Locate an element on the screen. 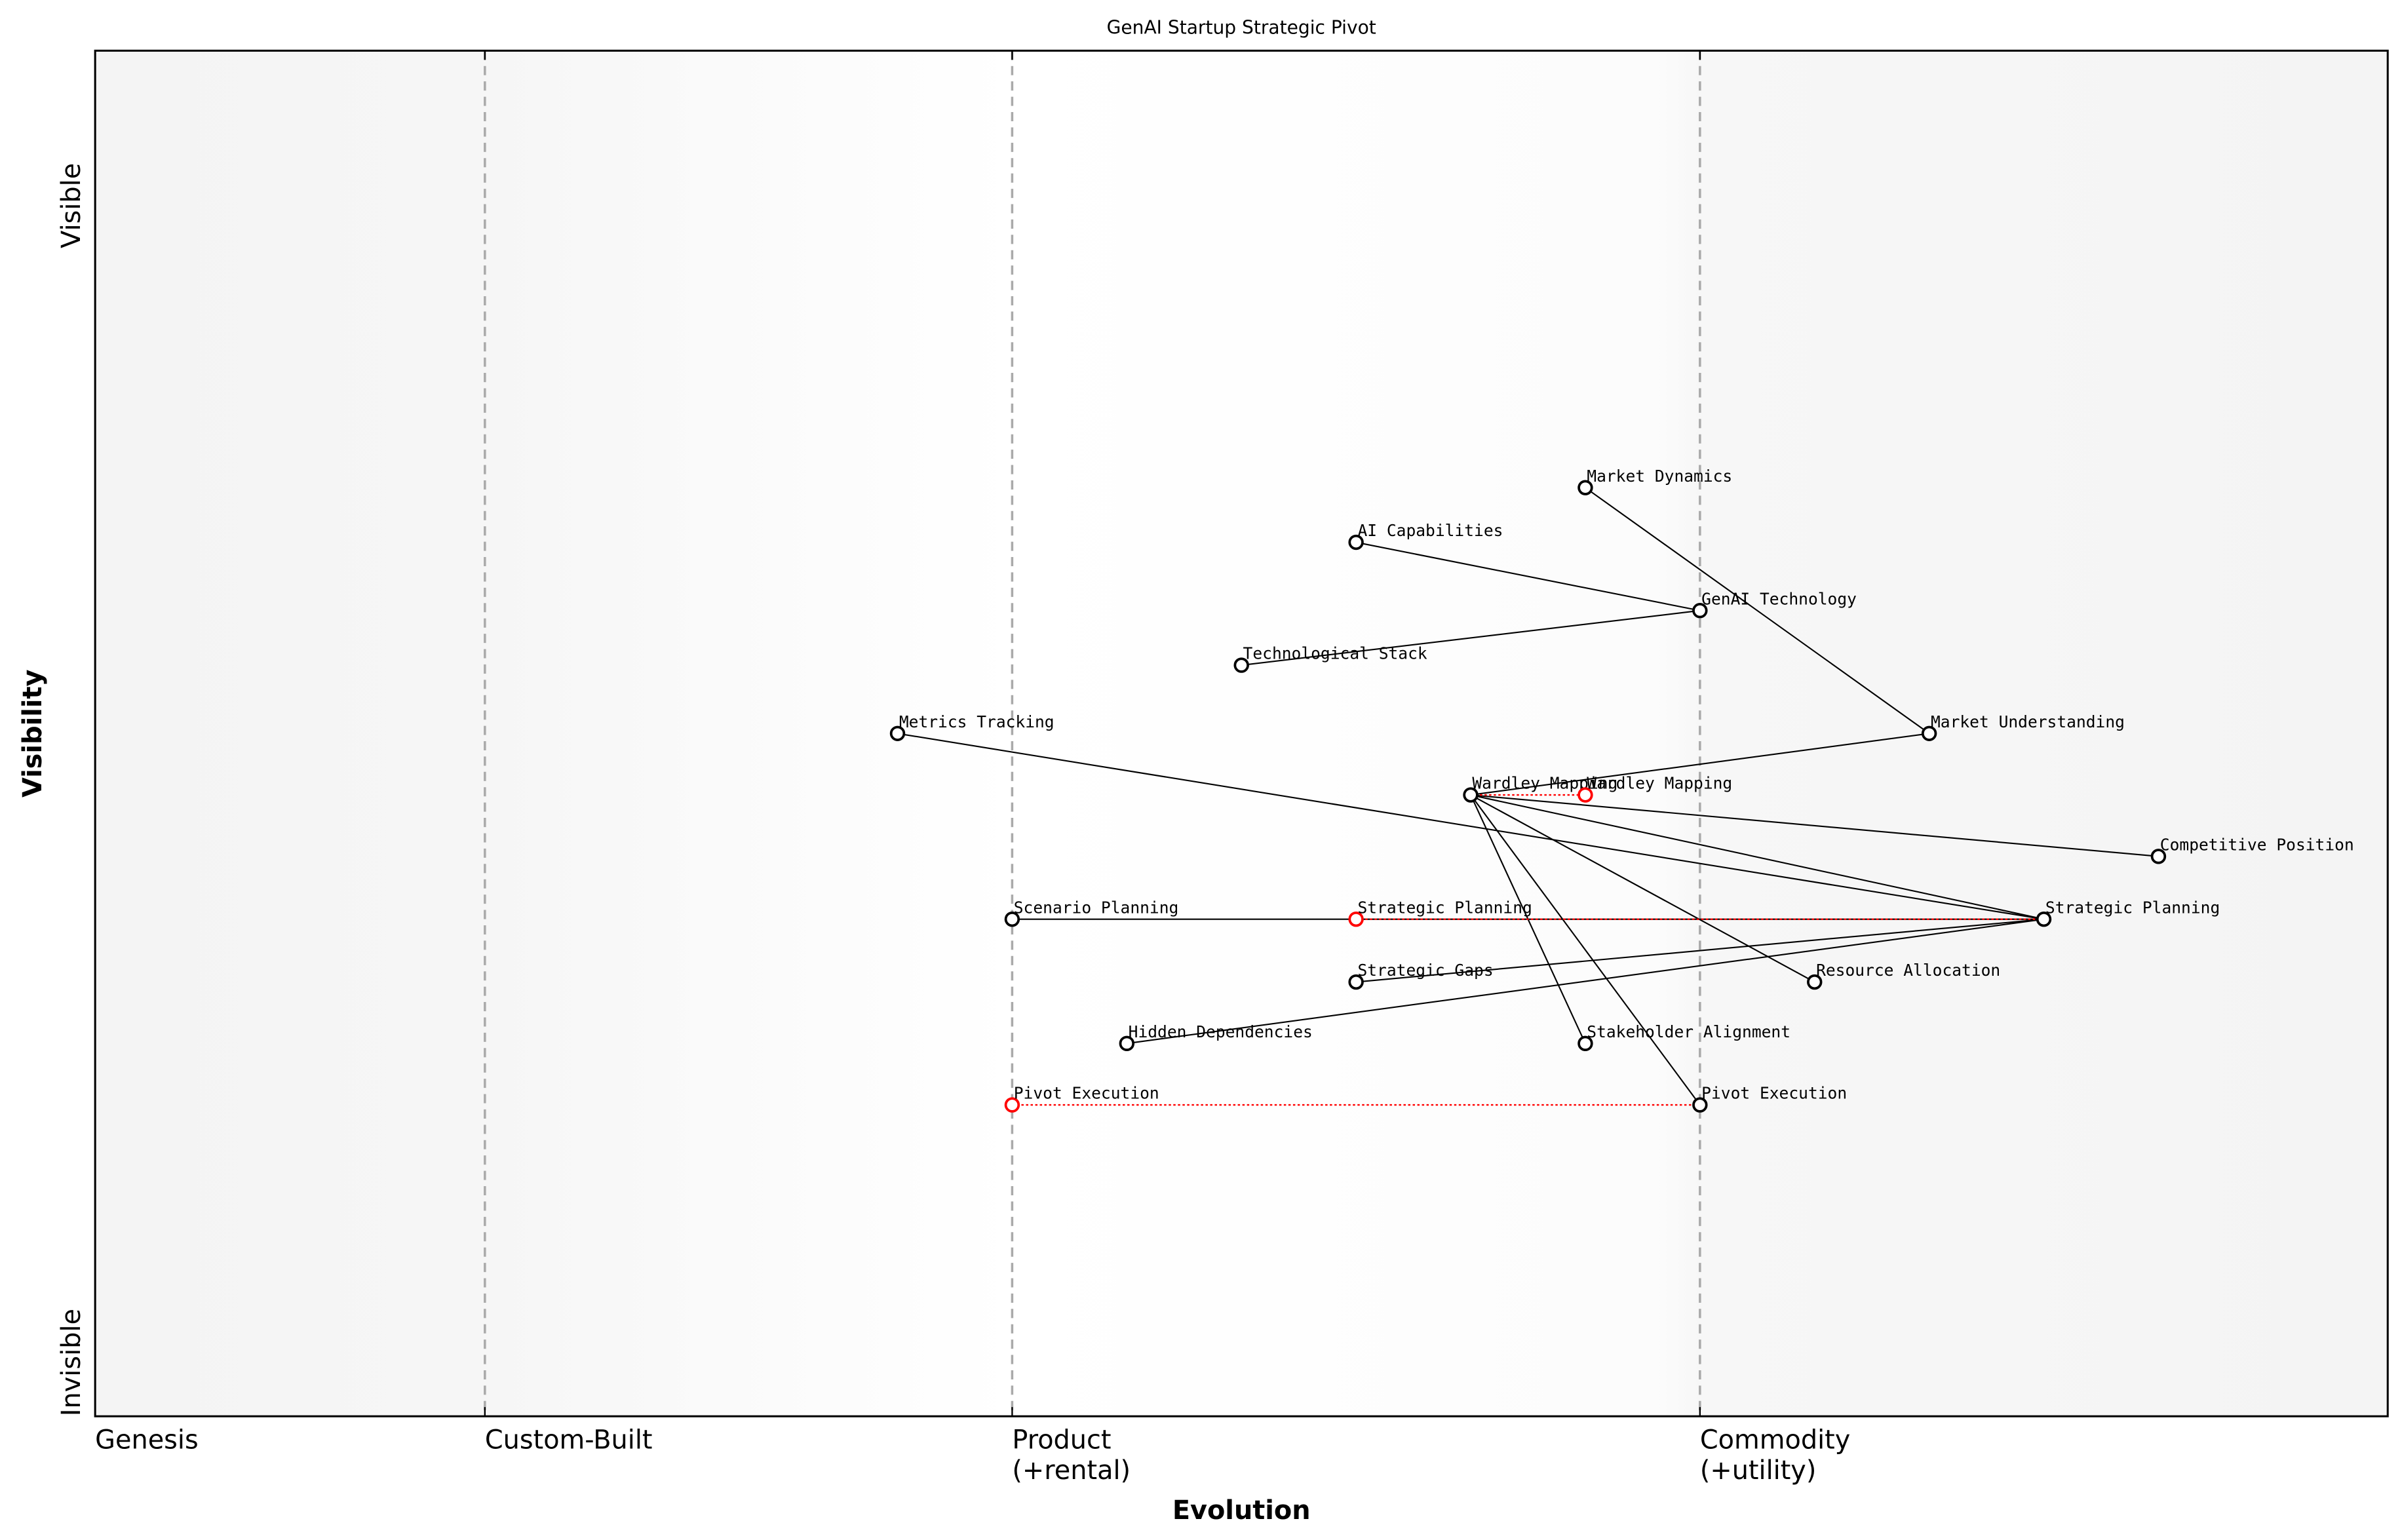  component-label: Stakeholder Alignment is located at coordinates (1688, 1031).